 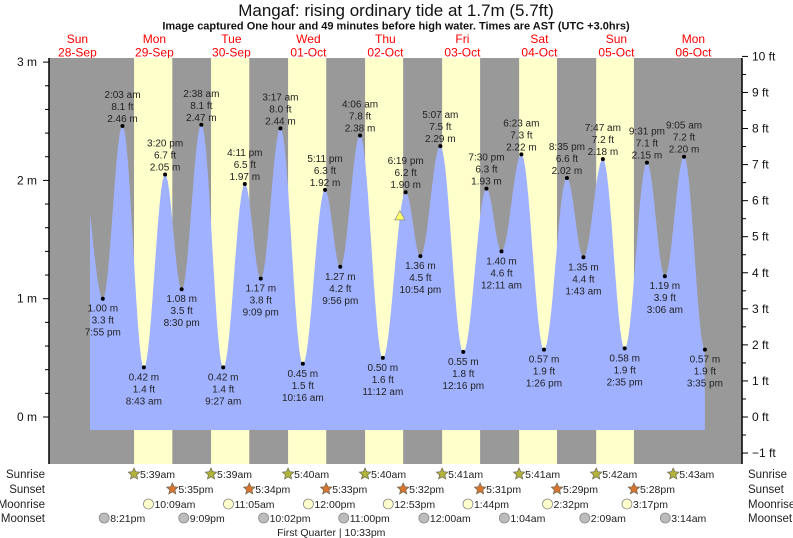 What do you see at coordinates (527, 519) in the screenshot?
I see `moonset-time: 1:04am` at bounding box center [527, 519].